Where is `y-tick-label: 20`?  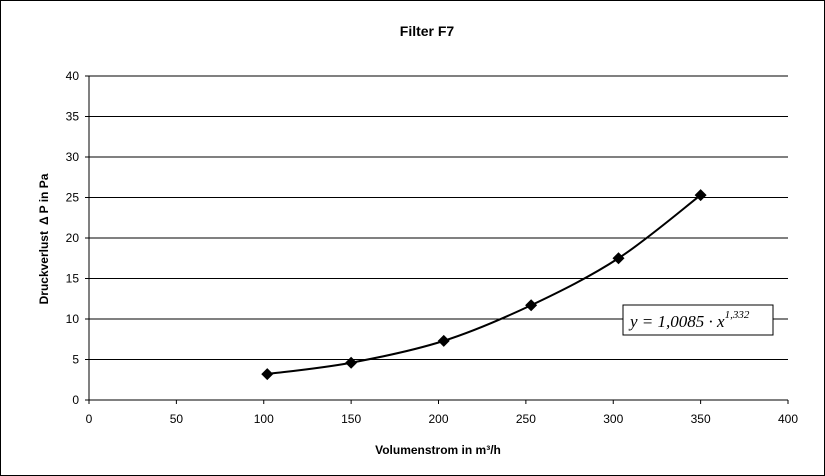
y-tick-label: 20 is located at coordinates (73, 238).